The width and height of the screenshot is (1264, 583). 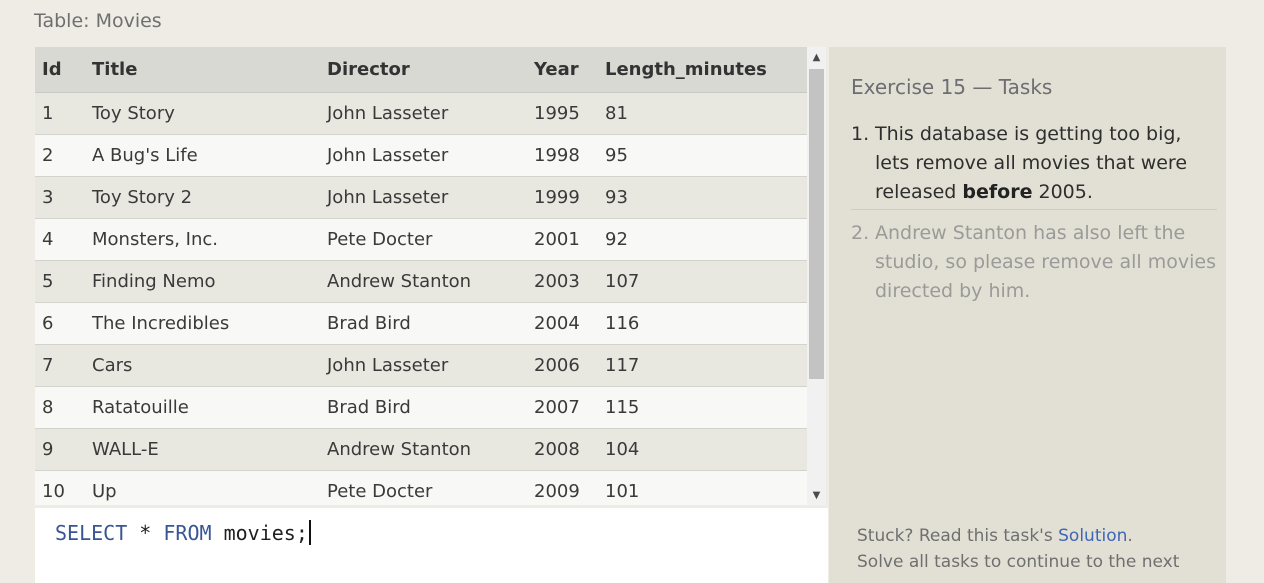 What do you see at coordinates (63, 197) in the screenshot?
I see `cell-id: 3` at bounding box center [63, 197].